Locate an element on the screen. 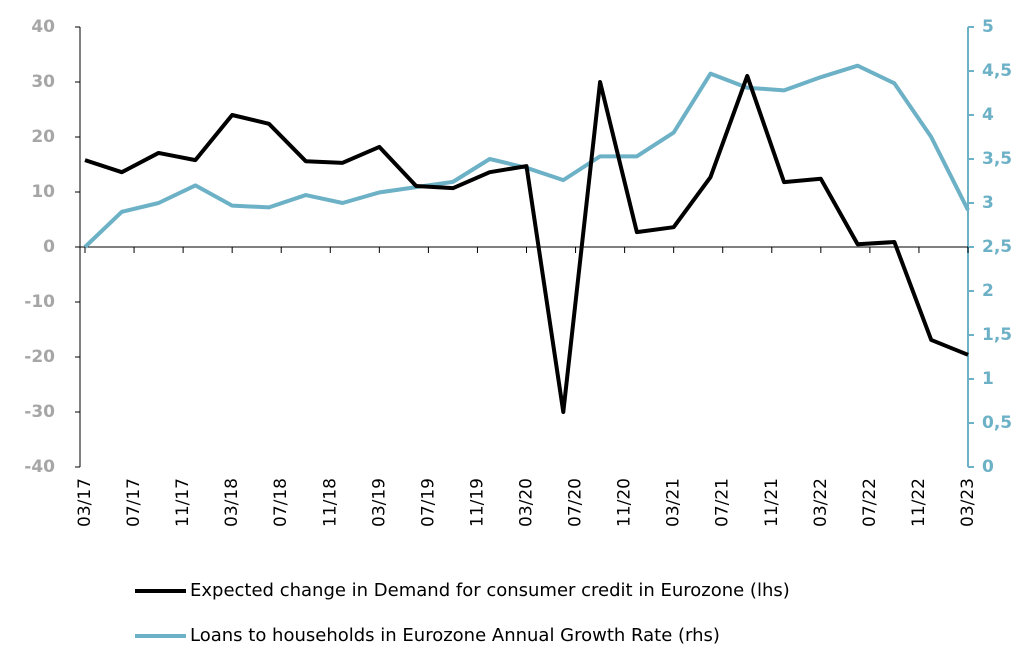 Image resolution: width=1036 pixels, height=651 pixels. x-tick-label: 07/18 is located at coordinates (281, 502).